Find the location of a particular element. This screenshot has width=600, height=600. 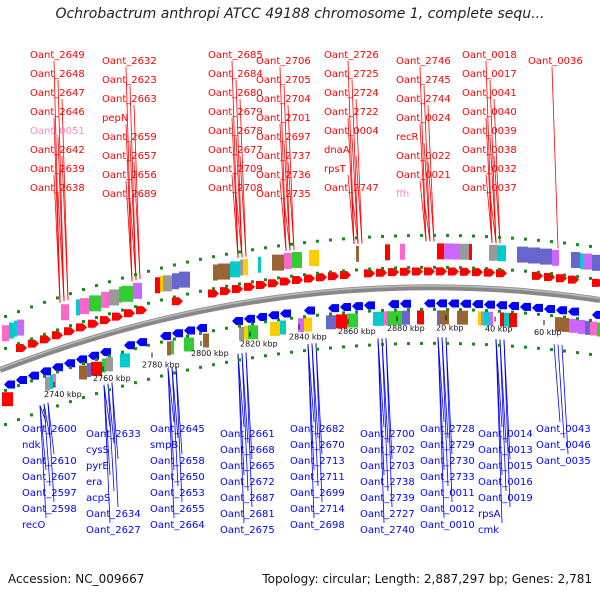

gene-label: Oant_2708 is located at coordinates (235, 188).